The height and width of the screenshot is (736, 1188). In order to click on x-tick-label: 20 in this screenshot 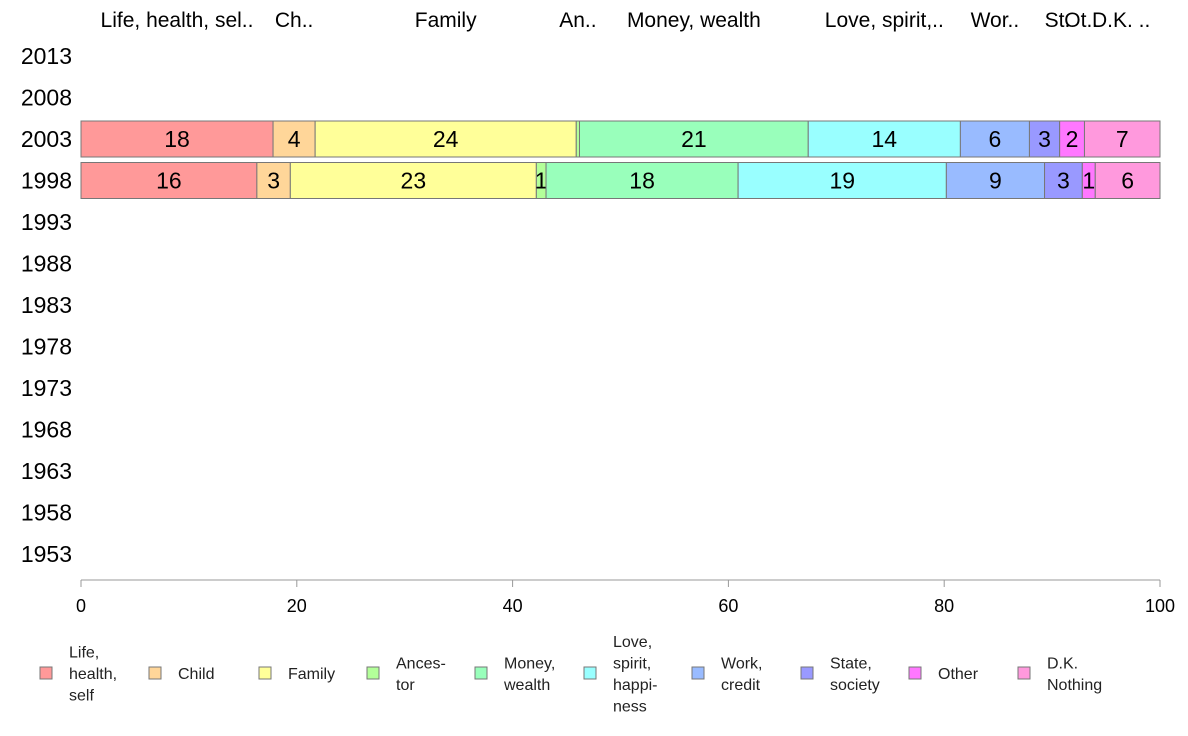, I will do `click(297, 606)`.